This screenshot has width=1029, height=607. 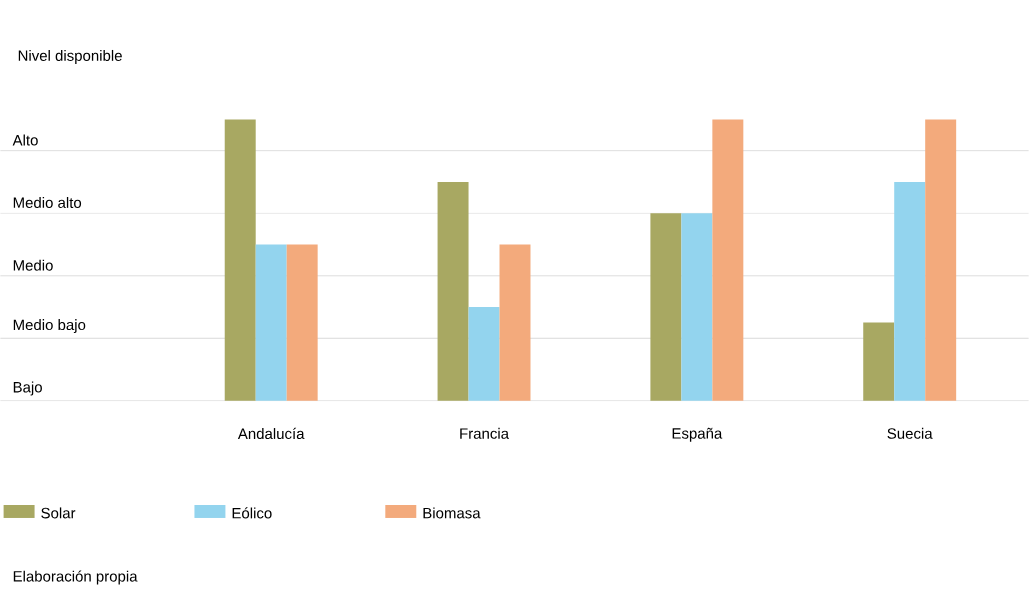 What do you see at coordinates (452, 513) in the screenshot?
I see `legend-label: Biomasa` at bounding box center [452, 513].